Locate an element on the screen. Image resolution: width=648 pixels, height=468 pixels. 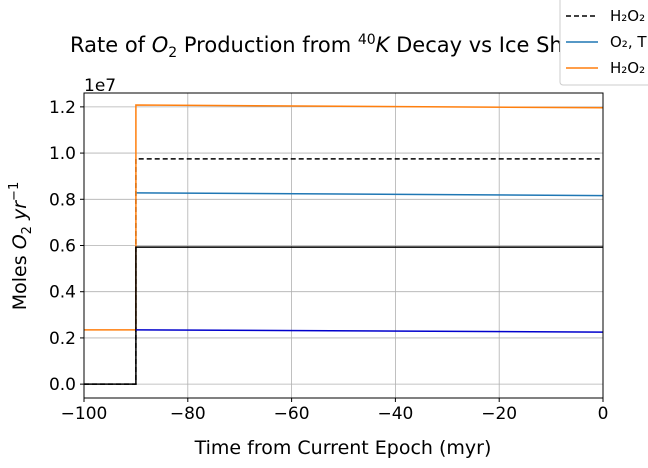
x-axis-label: Time from Current Epoch (myr) is located at coordinates (343, 448).